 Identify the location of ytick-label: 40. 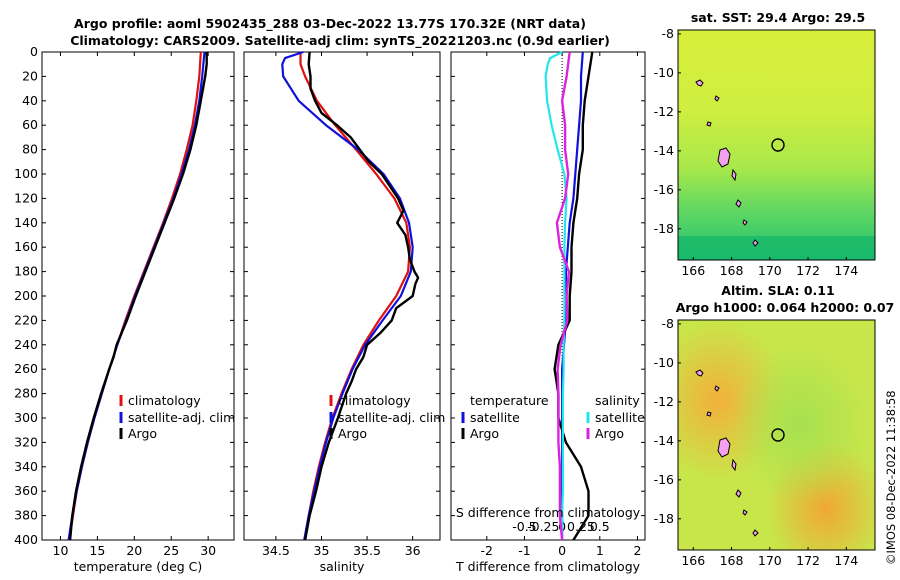
(30, 100).